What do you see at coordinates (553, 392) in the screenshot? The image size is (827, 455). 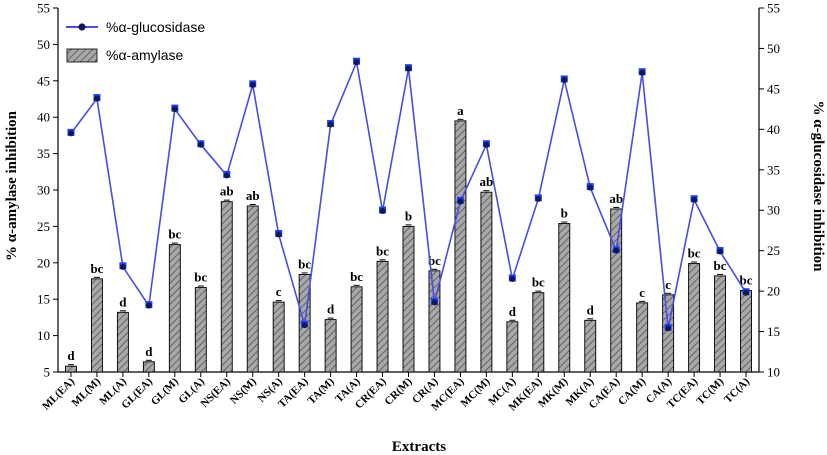 I see `x-tick-label: MK(M)` at bounding box center [553, 392].